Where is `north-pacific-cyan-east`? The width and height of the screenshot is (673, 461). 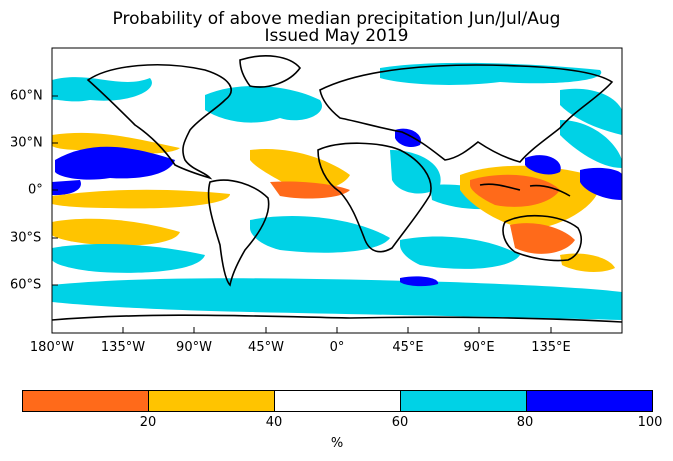
north-pacific-cyan-east is located at coordinates (591, 111).